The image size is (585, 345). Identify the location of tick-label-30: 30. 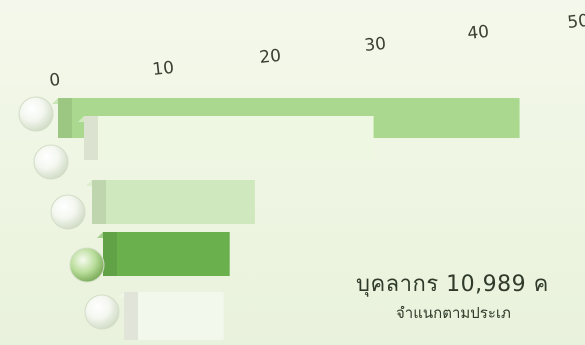
(375, 45).